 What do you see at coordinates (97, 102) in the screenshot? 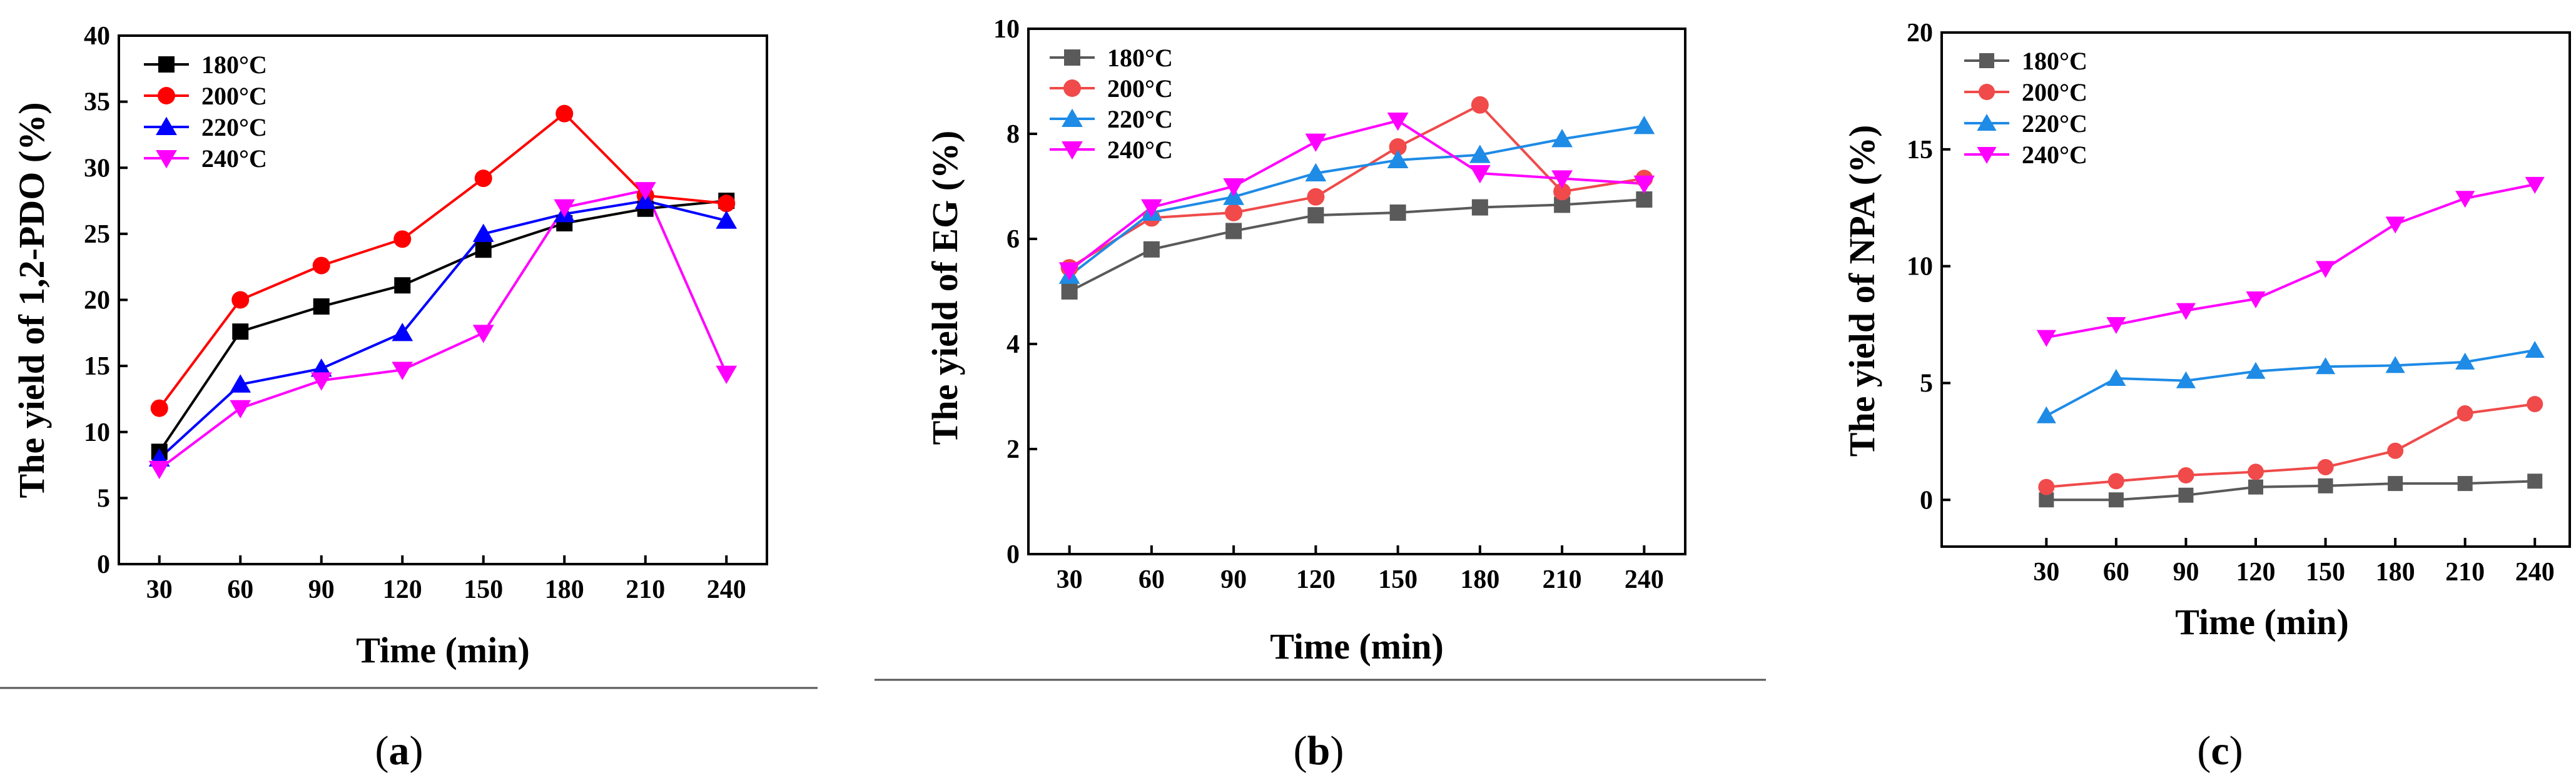
I see `y-tick-label: 35` at bounding box center [97, 102].